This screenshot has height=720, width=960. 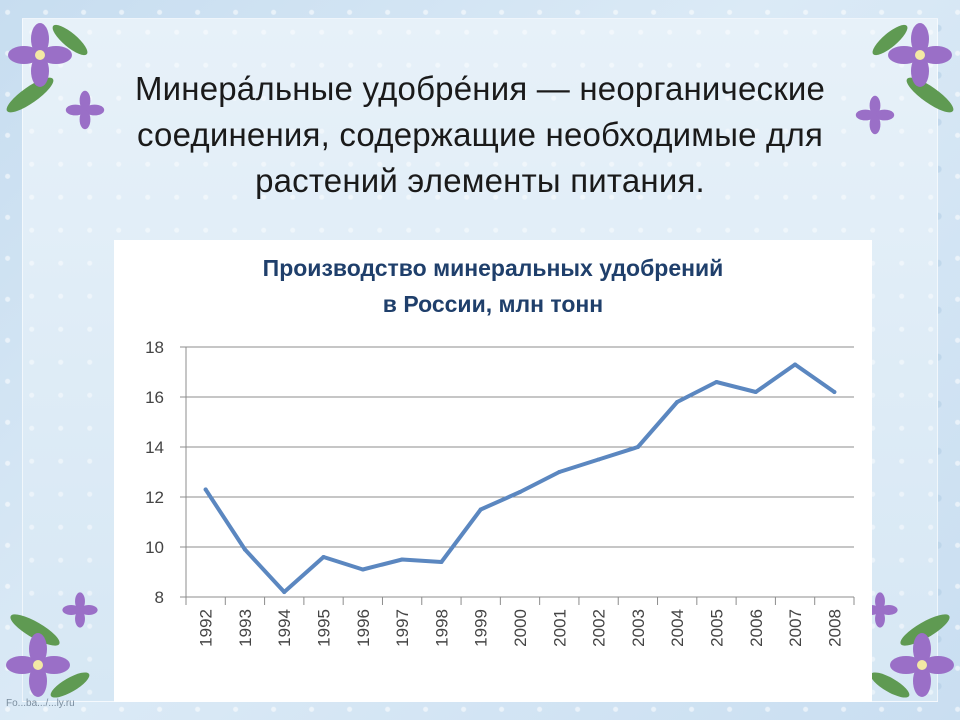 What do you see at coordinates (245, 628) in the screenshot?
I see `x-tick-label: 1993` at bounding box center [245, 628].